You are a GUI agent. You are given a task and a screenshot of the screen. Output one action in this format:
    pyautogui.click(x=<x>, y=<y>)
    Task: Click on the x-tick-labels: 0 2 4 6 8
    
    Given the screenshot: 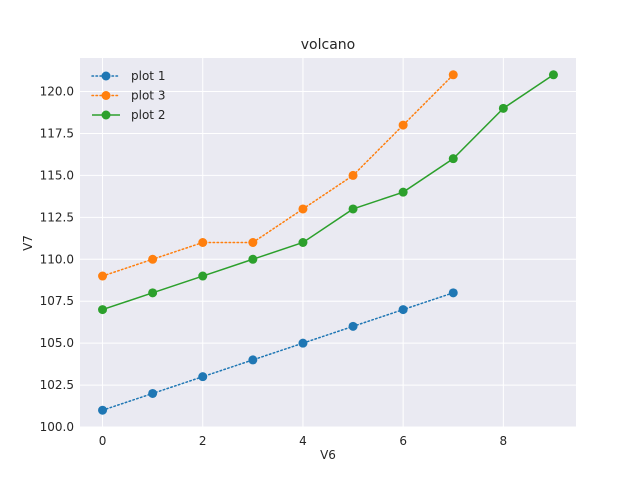 What is the action you would take?
    pyautogui.click(x=303, y=441)
    